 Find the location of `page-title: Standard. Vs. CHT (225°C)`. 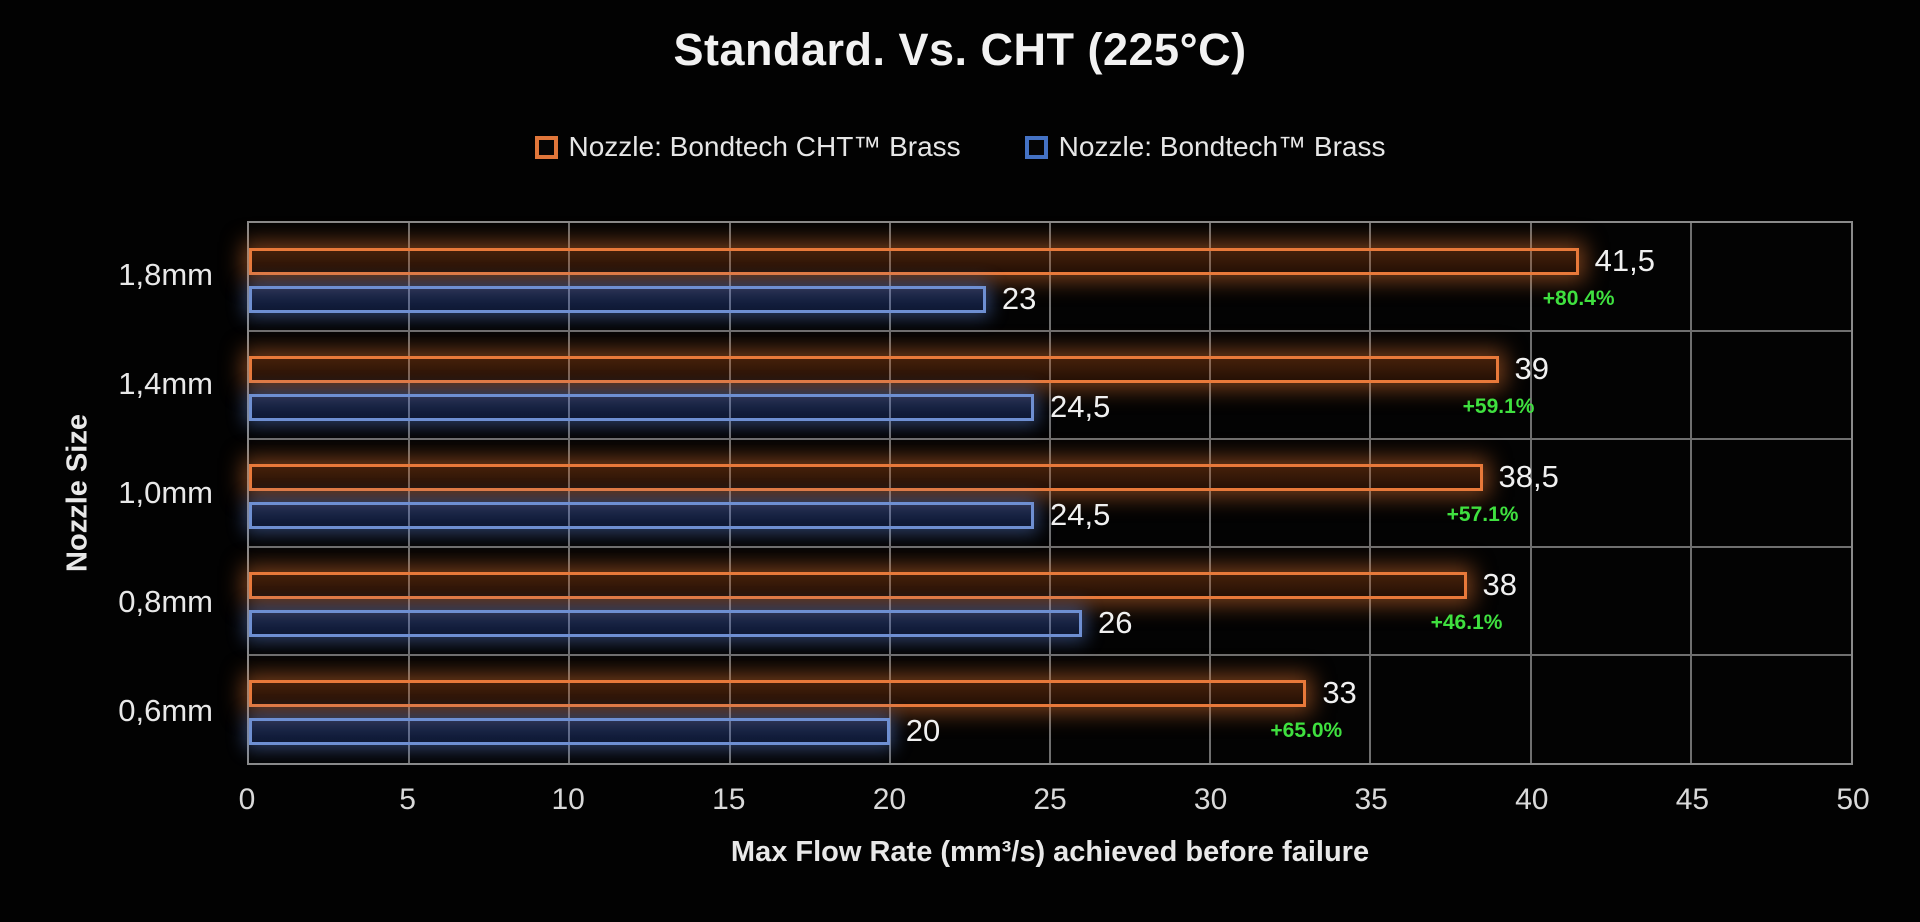

page-title: Standard. Vs. CHT (225°C) is located at coordinates (960, 49).